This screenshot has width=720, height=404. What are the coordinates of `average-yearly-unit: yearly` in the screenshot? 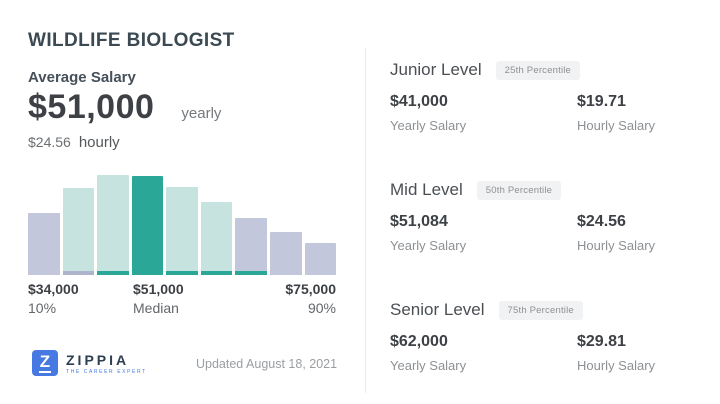 It's located at (201, 113).